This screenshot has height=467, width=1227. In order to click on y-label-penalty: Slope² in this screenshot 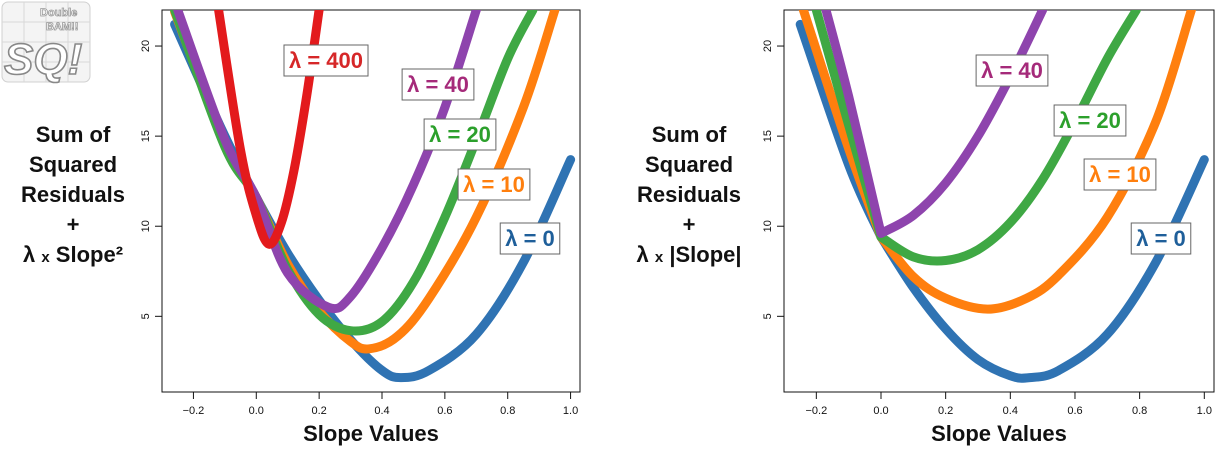, I will do `click(89, 254)`.